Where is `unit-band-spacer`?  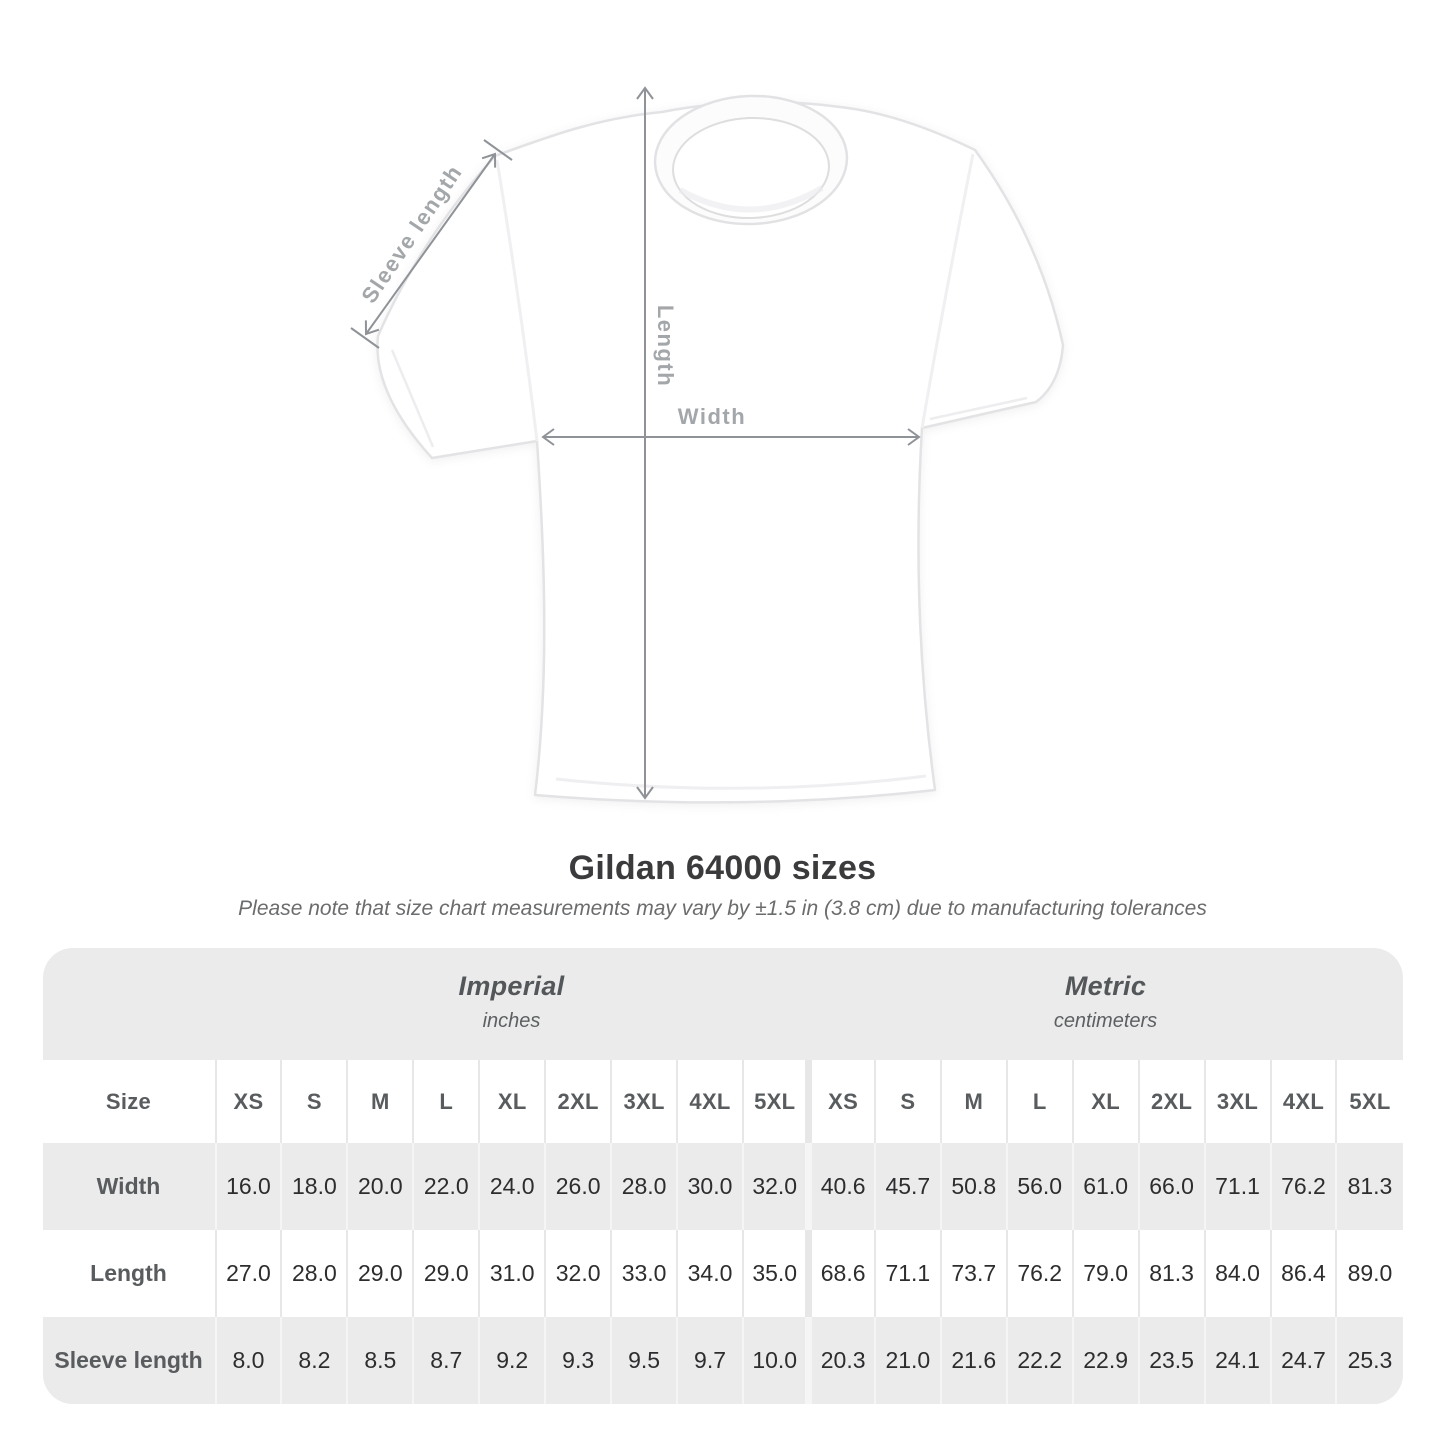 unit-band-spacer is located at coordinates (129, 1015).